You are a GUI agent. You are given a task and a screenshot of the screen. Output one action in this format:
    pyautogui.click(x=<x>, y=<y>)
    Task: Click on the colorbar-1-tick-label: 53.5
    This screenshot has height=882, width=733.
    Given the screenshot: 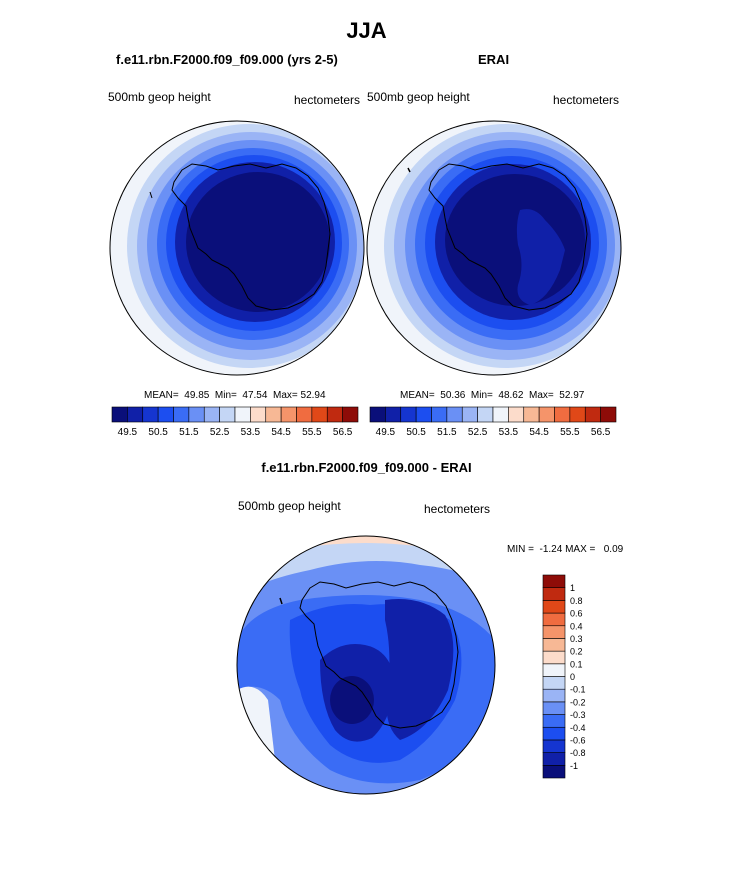 What is the action you would take?
    pyautogui.click(x=251, y=432)
    